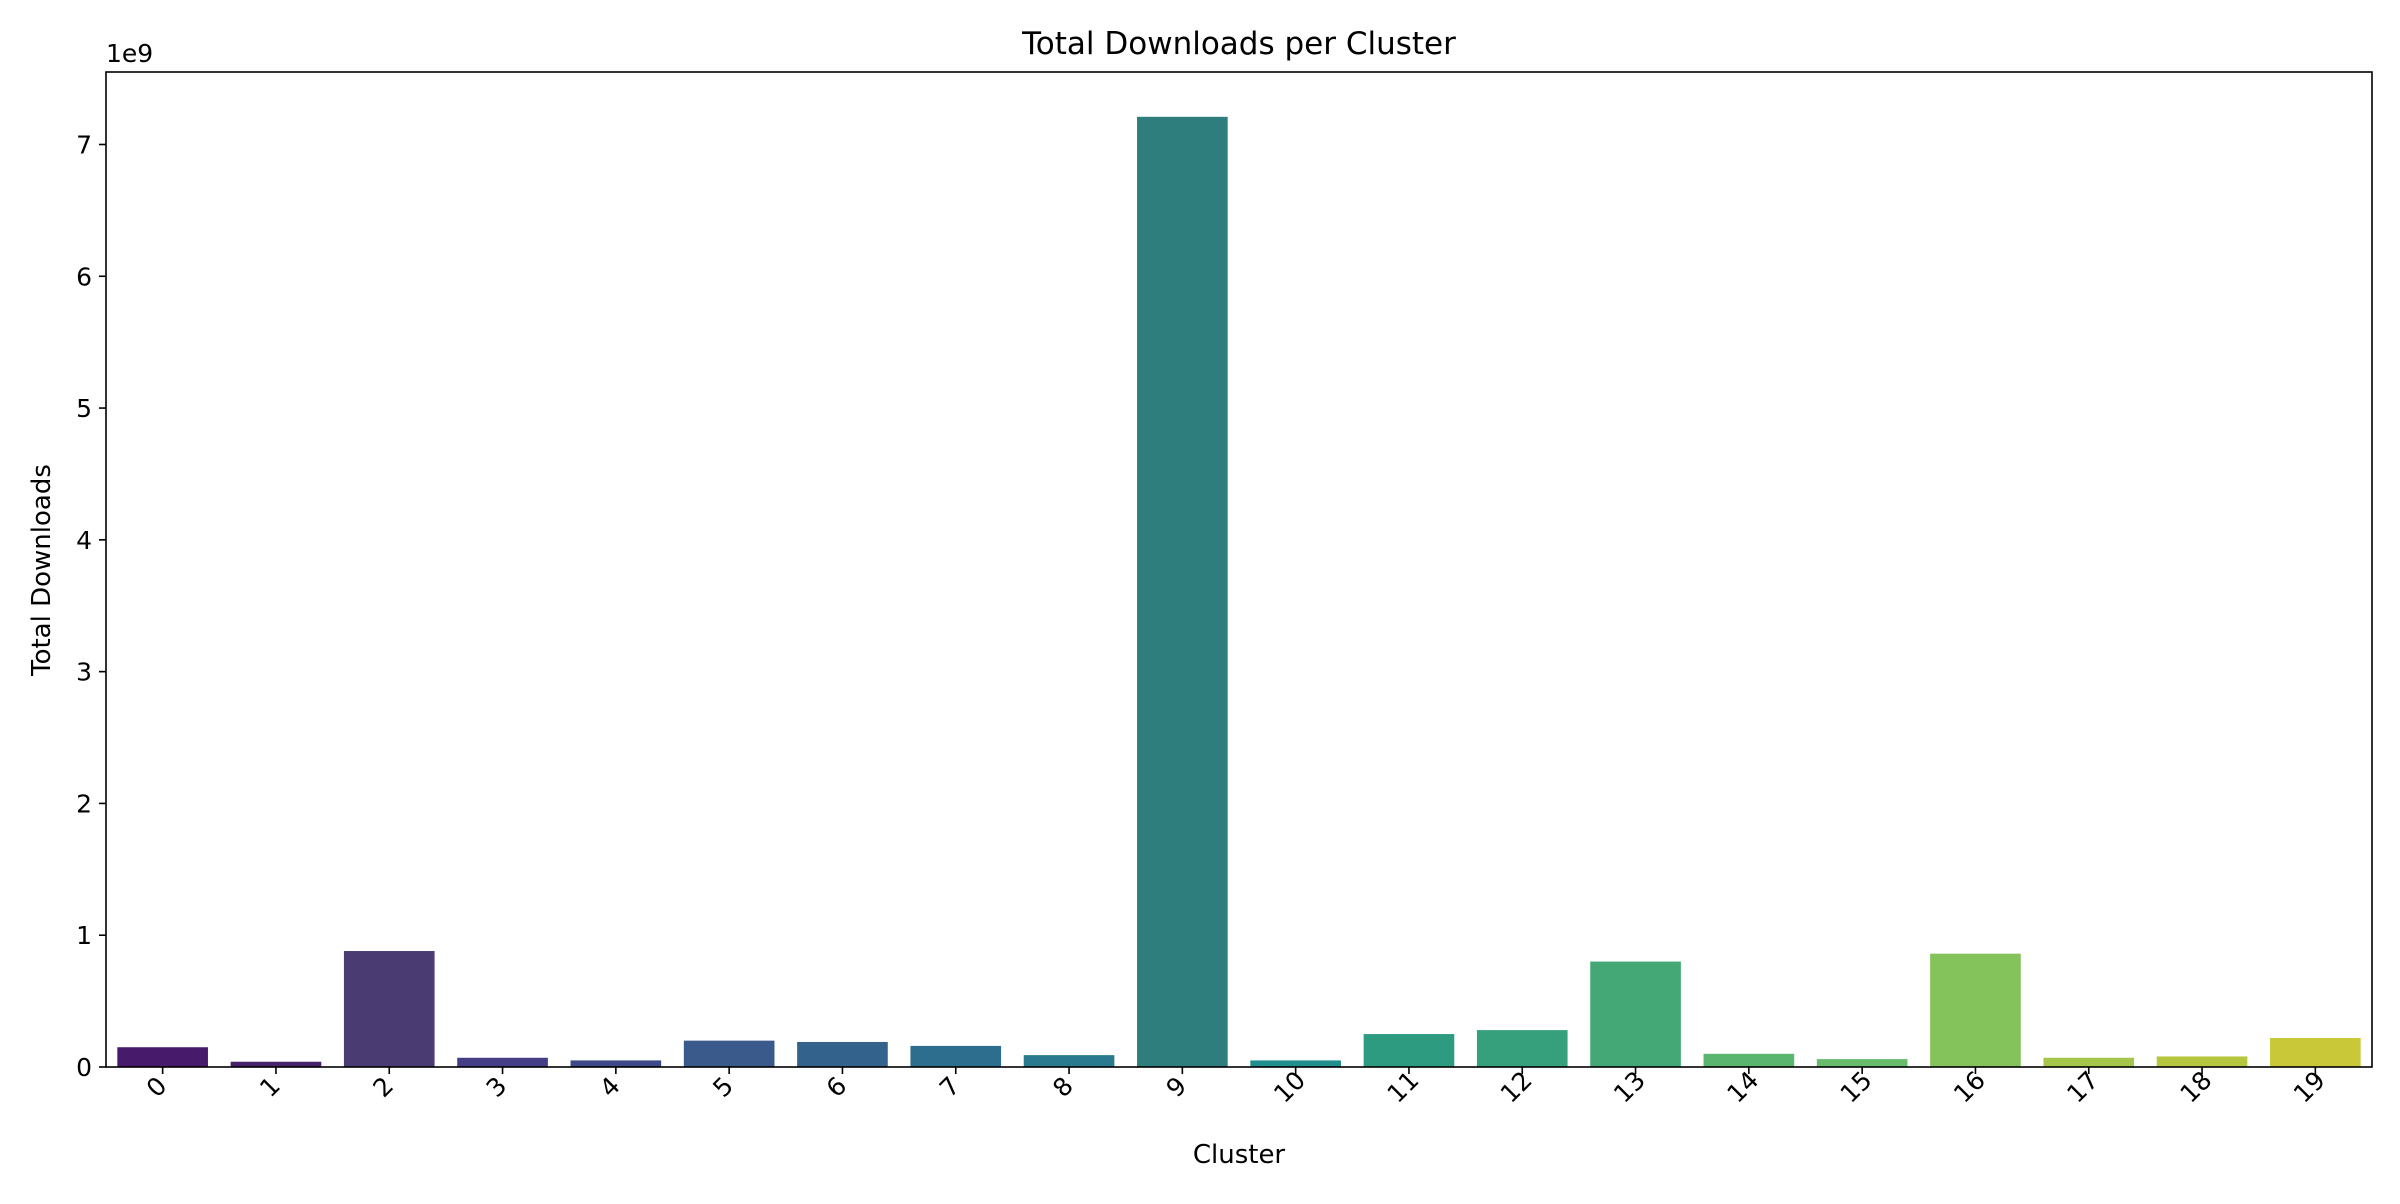 Image resolution: width=2400 pixels, height=1204 pixels. I want to click on x-tick-label: 13, so click(1629, 1086).